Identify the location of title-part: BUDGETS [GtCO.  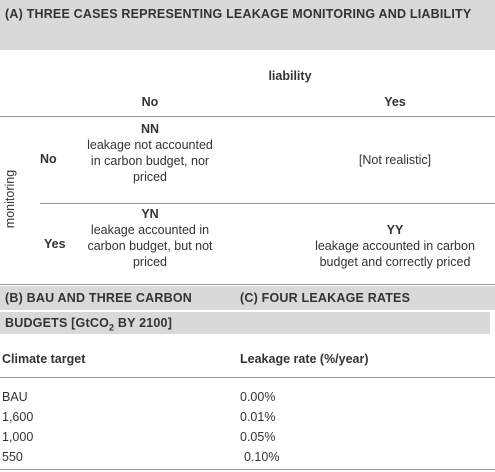
(57, 323).